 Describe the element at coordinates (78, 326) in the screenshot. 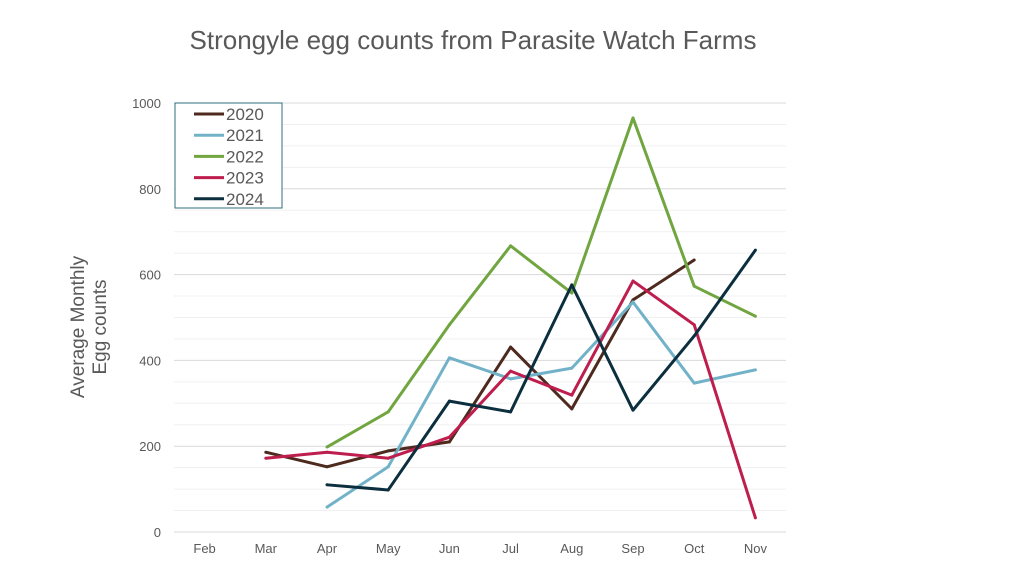

I see `y-axis-label-line-1: Average Monthly` at that location.